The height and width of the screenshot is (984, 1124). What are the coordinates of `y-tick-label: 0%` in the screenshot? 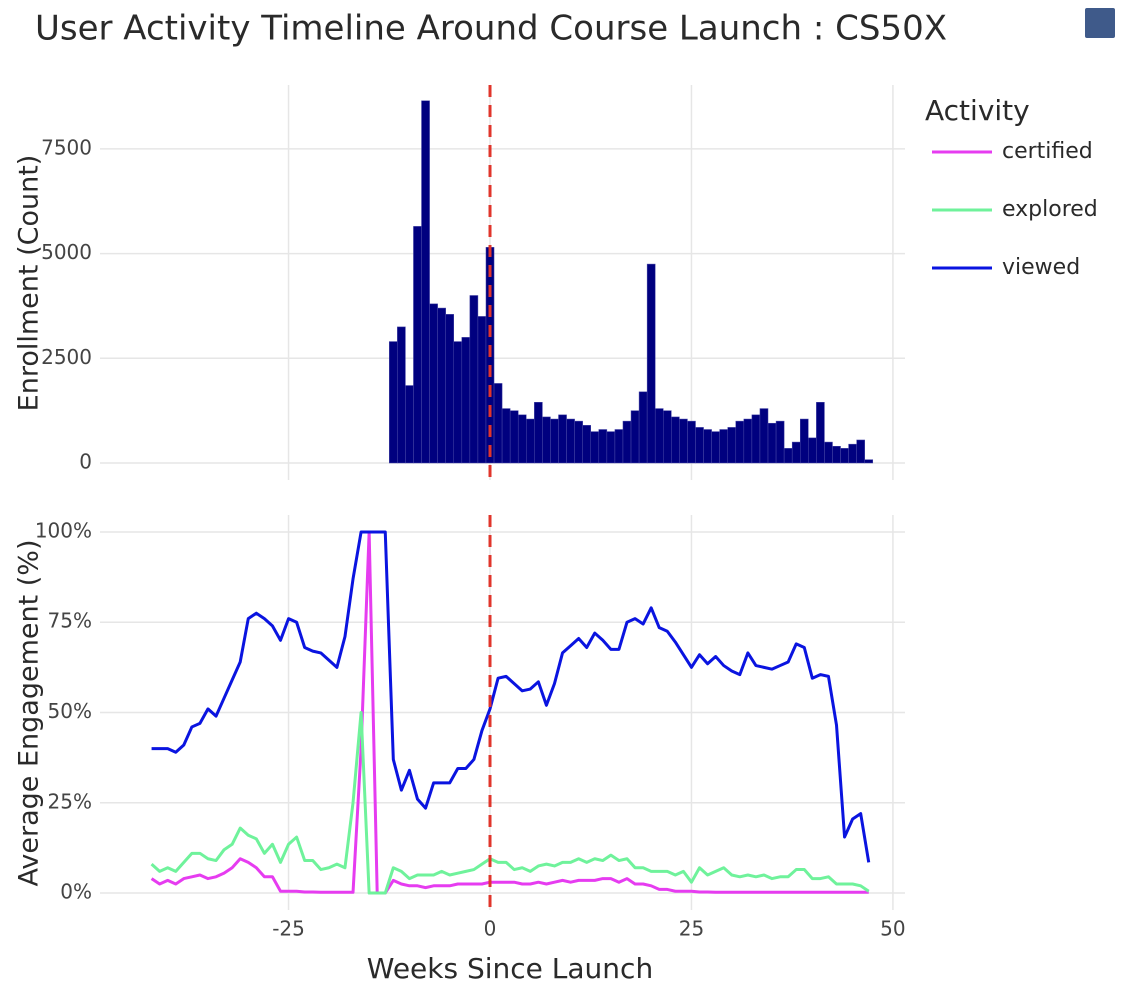 It's located at (76, 892).